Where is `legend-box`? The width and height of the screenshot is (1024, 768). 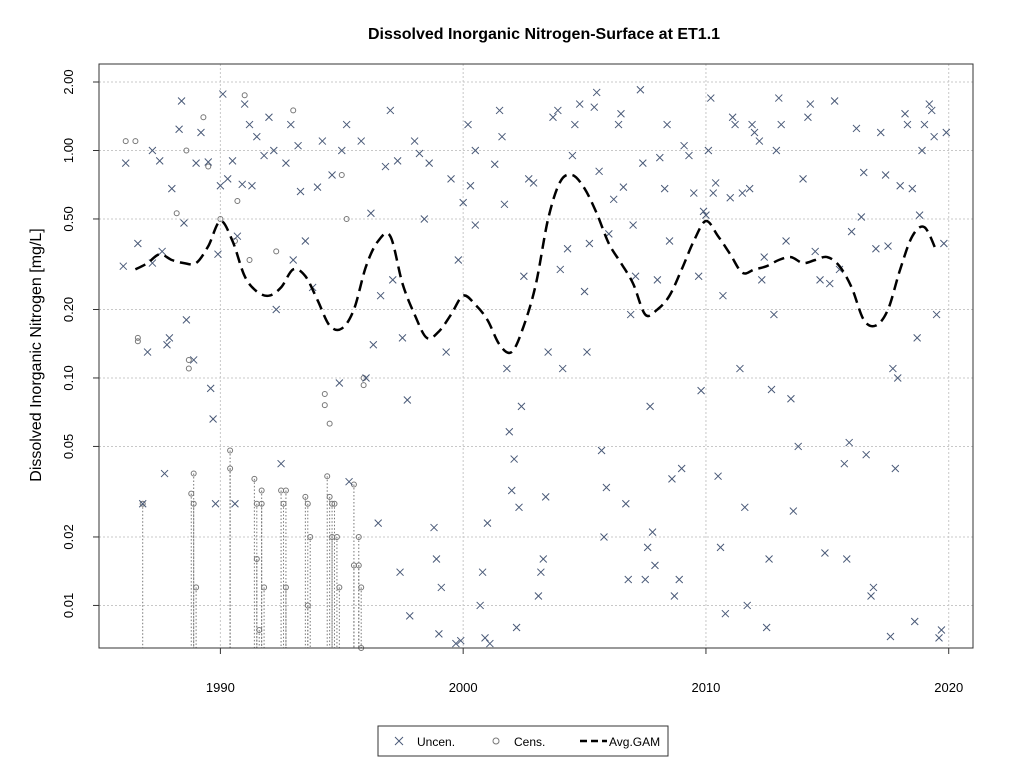 legend-box is located at coordinates (523, 741).